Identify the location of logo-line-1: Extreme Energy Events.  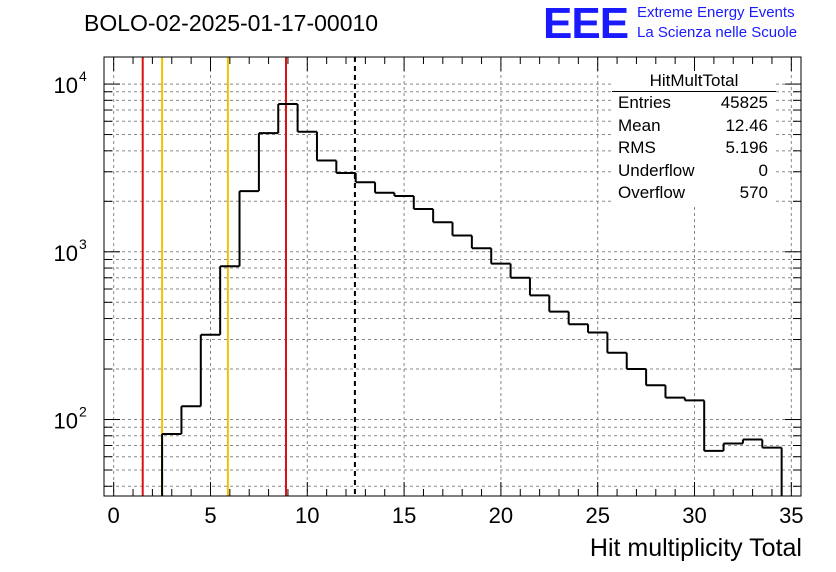
(716, 12).